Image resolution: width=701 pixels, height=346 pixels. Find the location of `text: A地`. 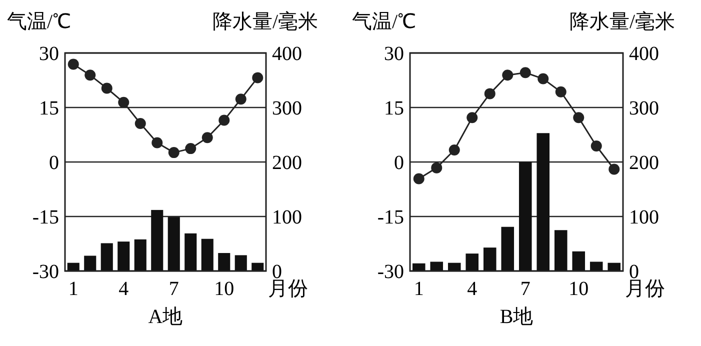

text: A地 is located at coordinates (165, 317).